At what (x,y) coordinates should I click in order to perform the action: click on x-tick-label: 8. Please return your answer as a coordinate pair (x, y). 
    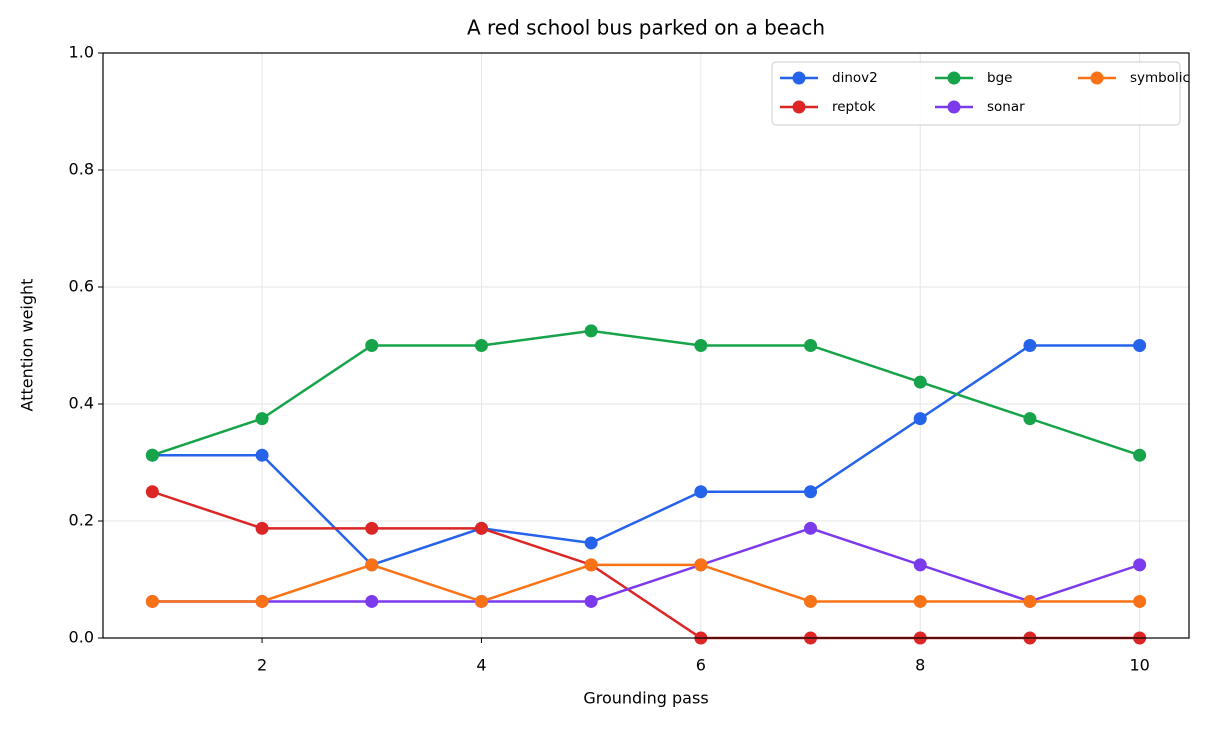
    Looking at the image, I should click on (920, 665).